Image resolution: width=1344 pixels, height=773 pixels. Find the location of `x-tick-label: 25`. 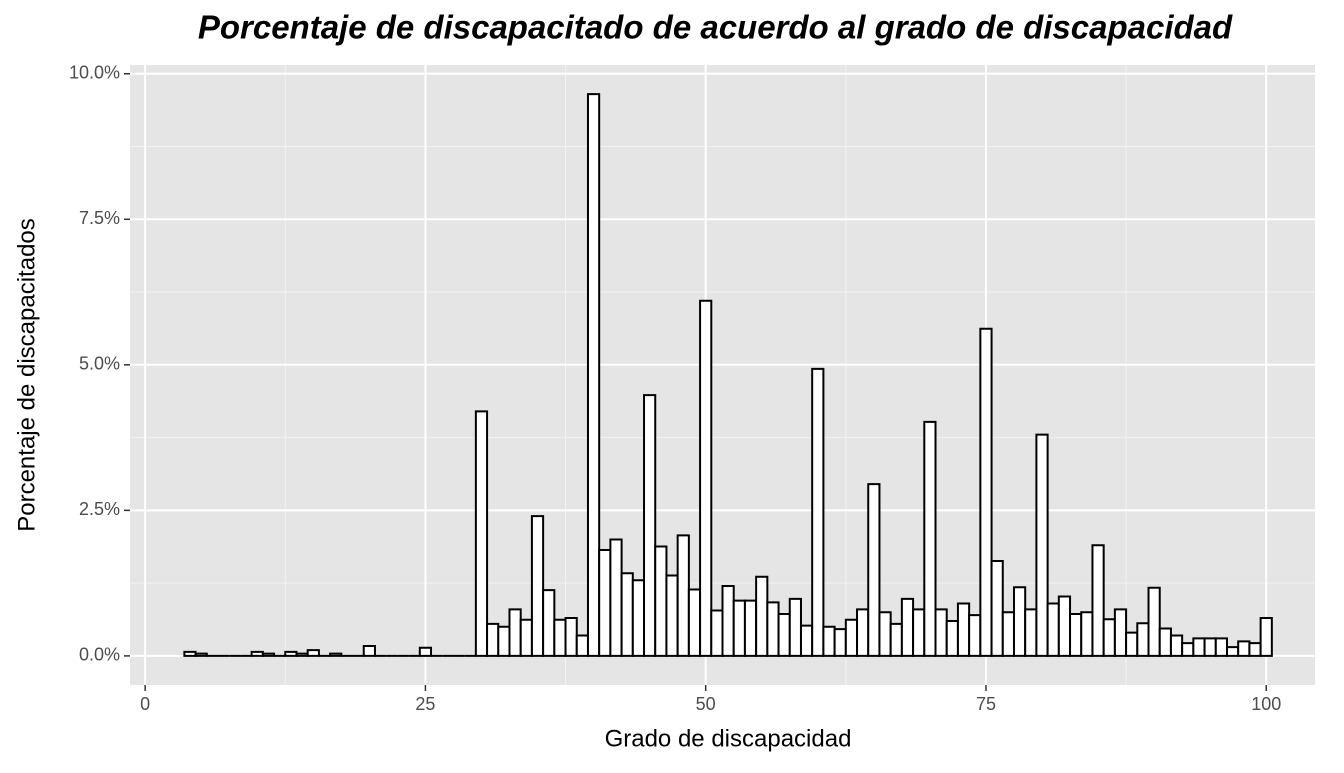

x-tick-label: 25 is located at coordinates (425, 704).